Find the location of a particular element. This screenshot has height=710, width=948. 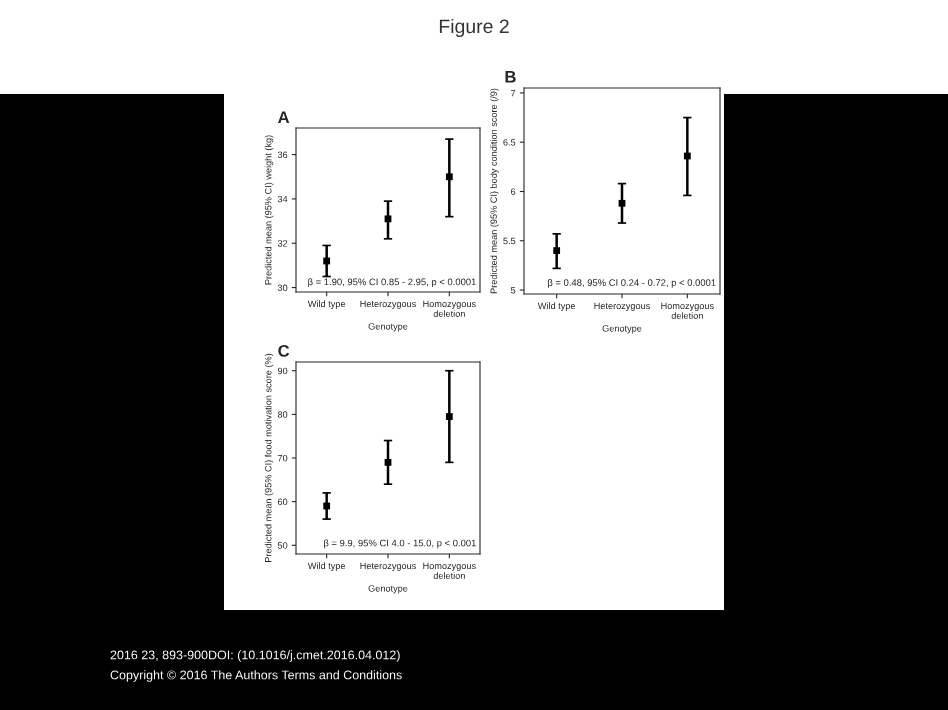

chart-title: C is located at coordinates (284, 350).